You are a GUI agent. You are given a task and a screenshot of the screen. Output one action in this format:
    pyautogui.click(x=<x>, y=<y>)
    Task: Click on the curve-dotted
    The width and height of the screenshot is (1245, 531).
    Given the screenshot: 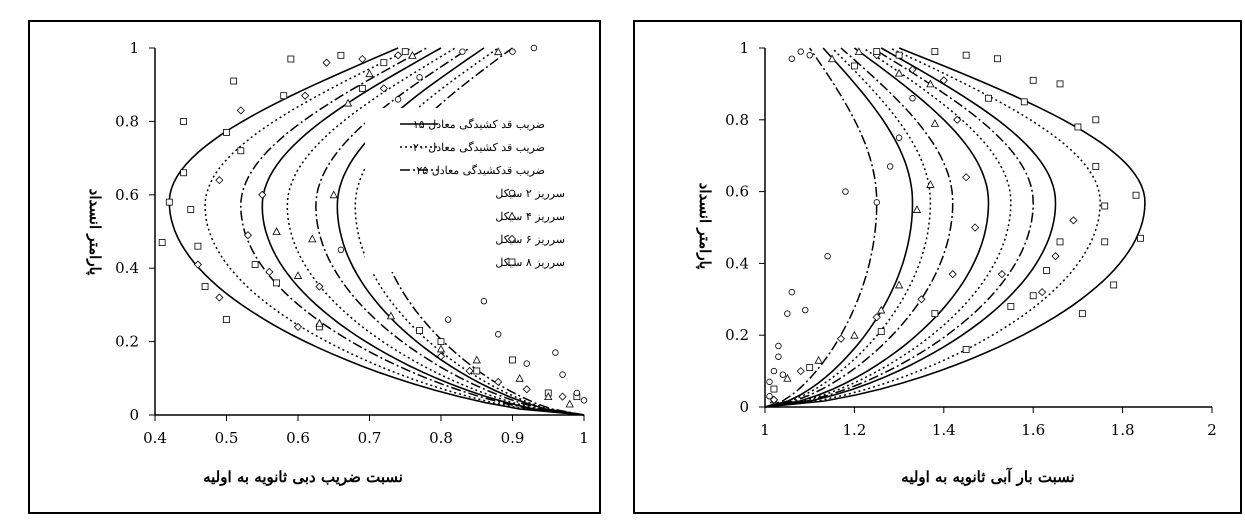 What is the action you would take?
    pyautogui.click(x=847, y=227)
    